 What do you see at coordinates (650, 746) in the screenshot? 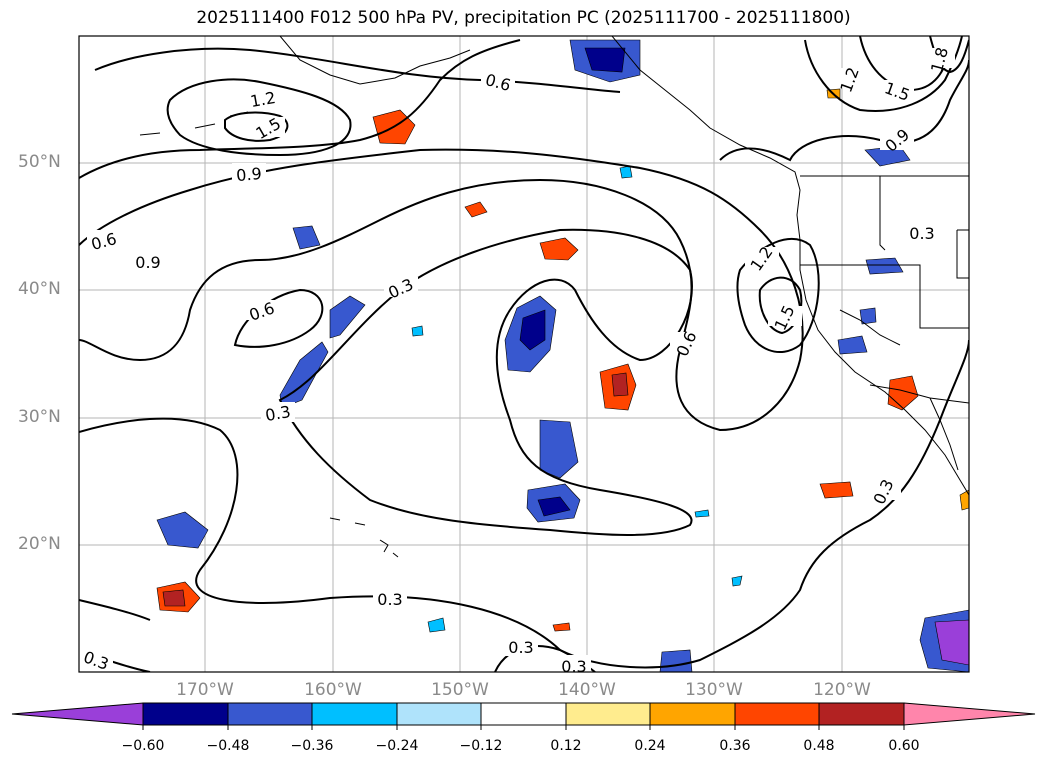
I see `colorbar-tick-label: 0.24` at bounding box center [650, 746].